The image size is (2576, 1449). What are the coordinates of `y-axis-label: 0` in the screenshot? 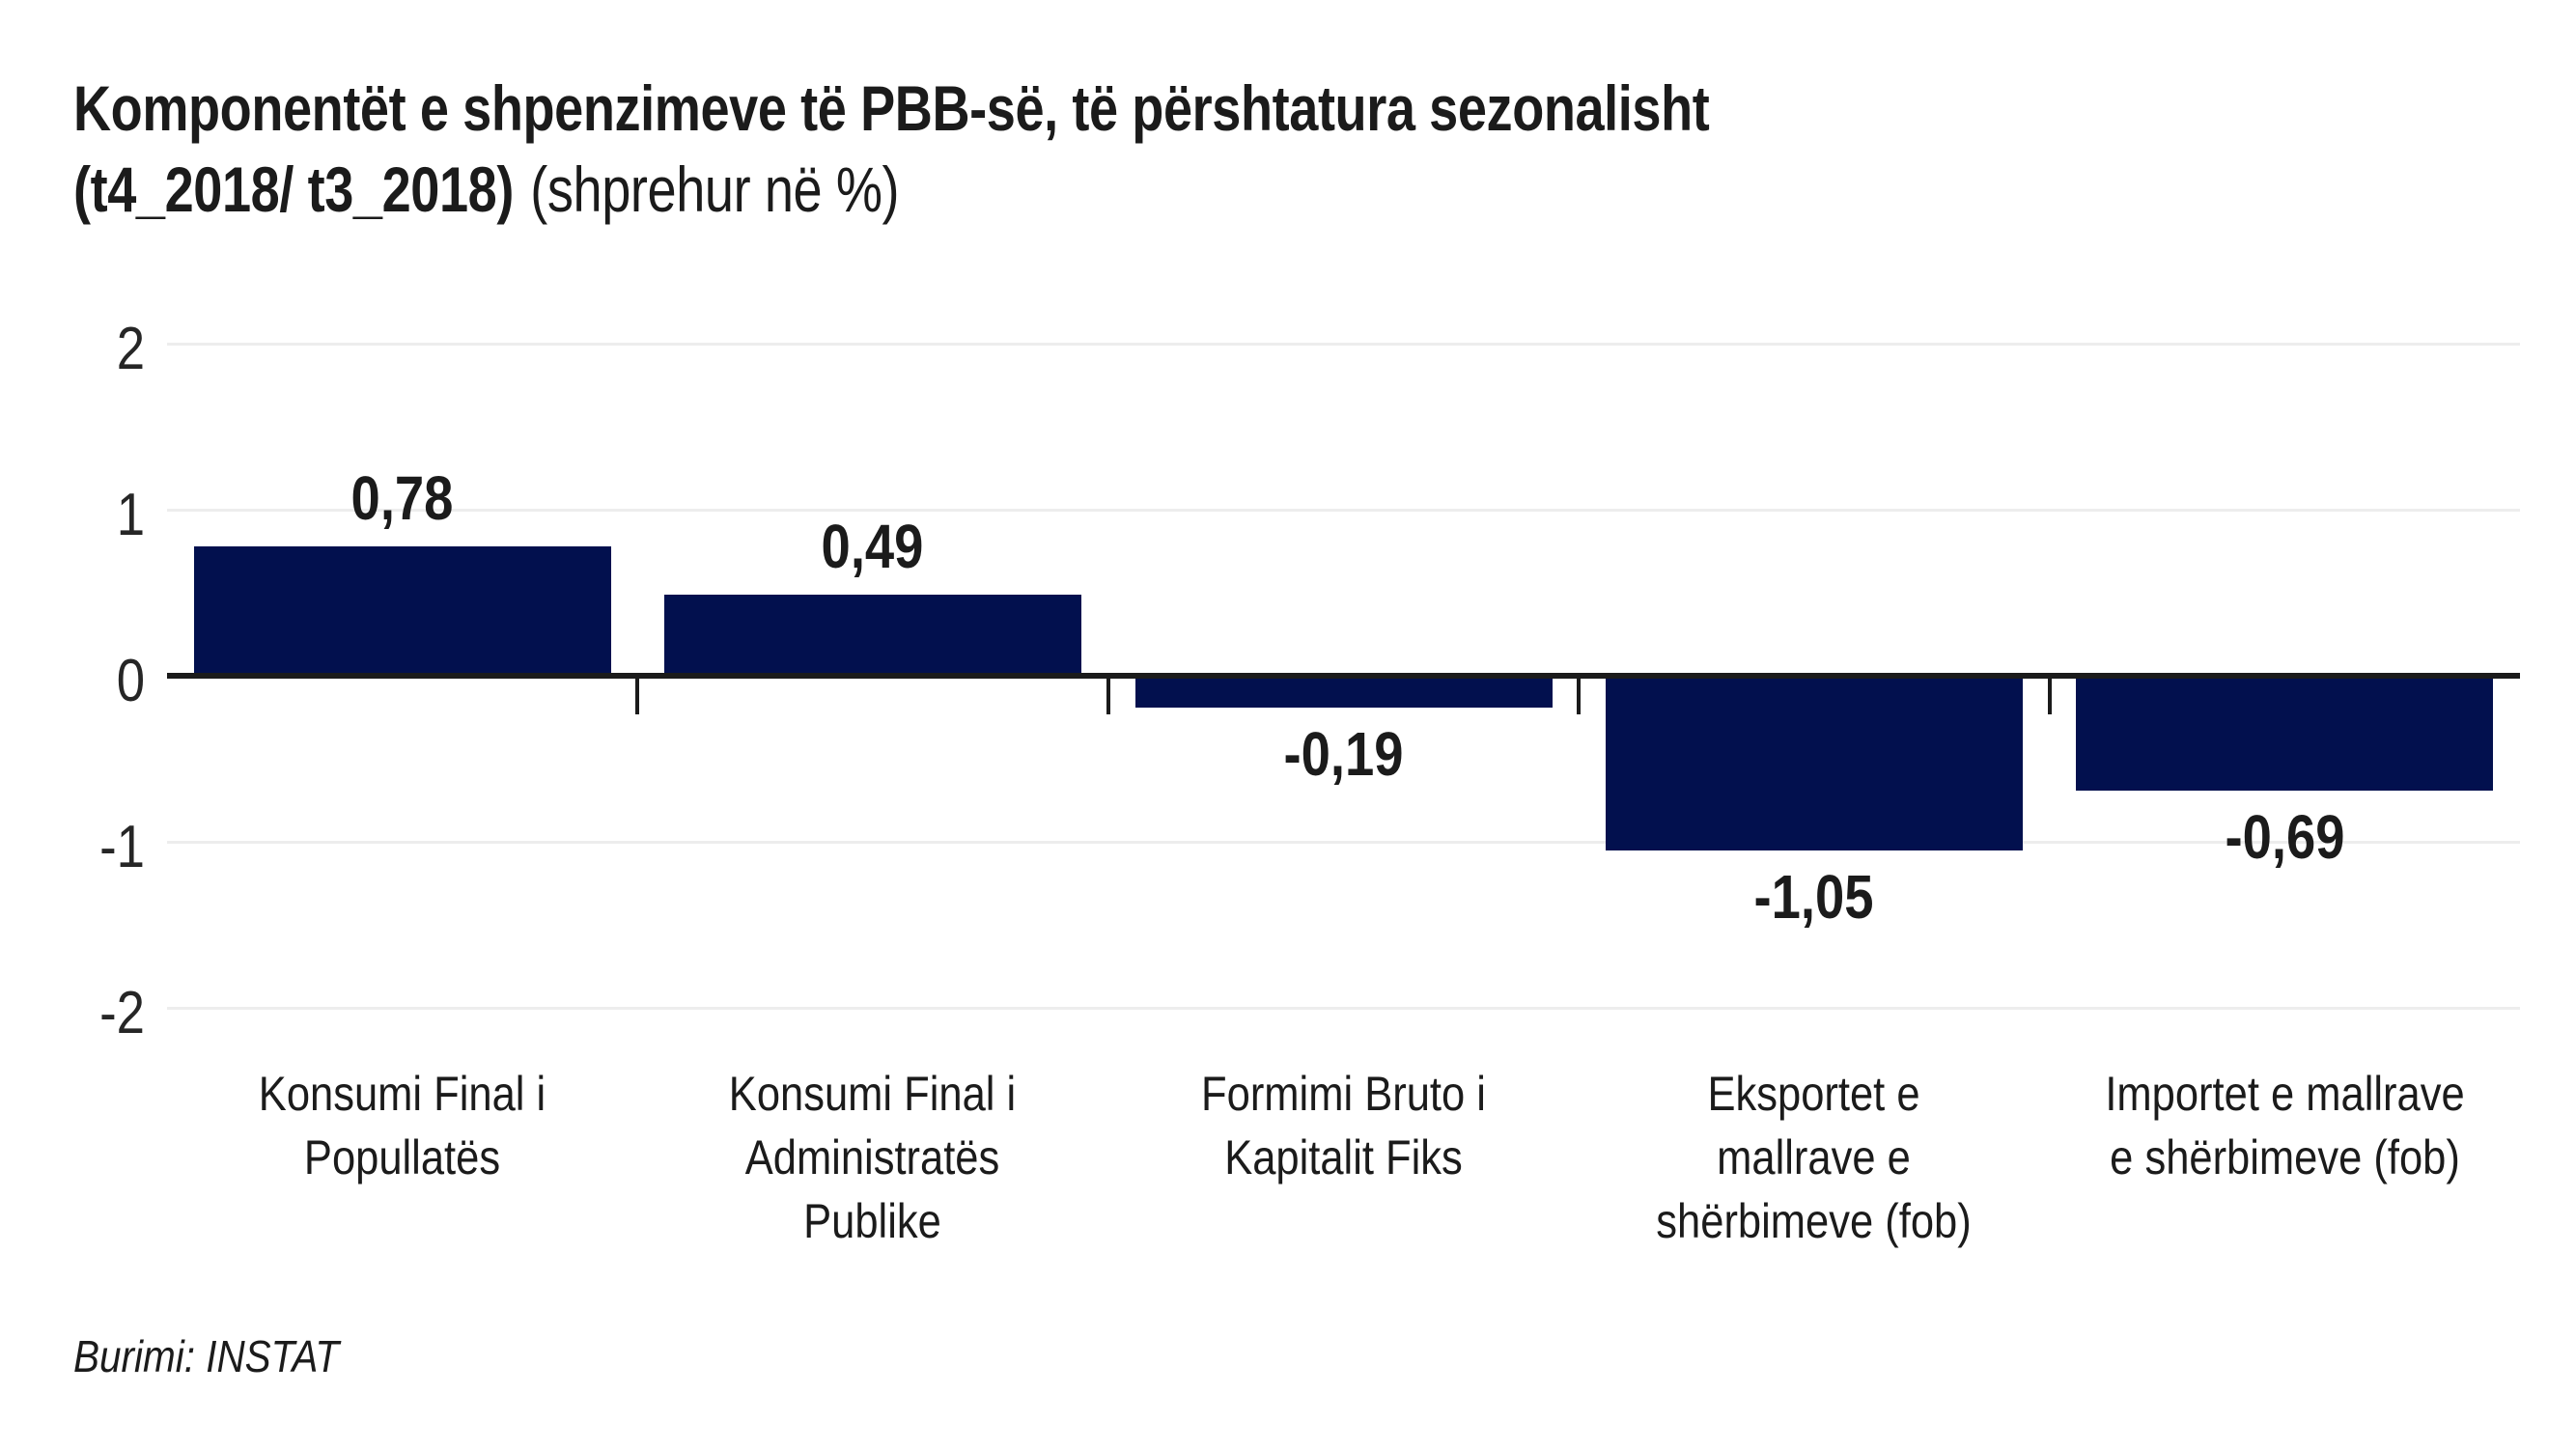 It's located at (131, 681).